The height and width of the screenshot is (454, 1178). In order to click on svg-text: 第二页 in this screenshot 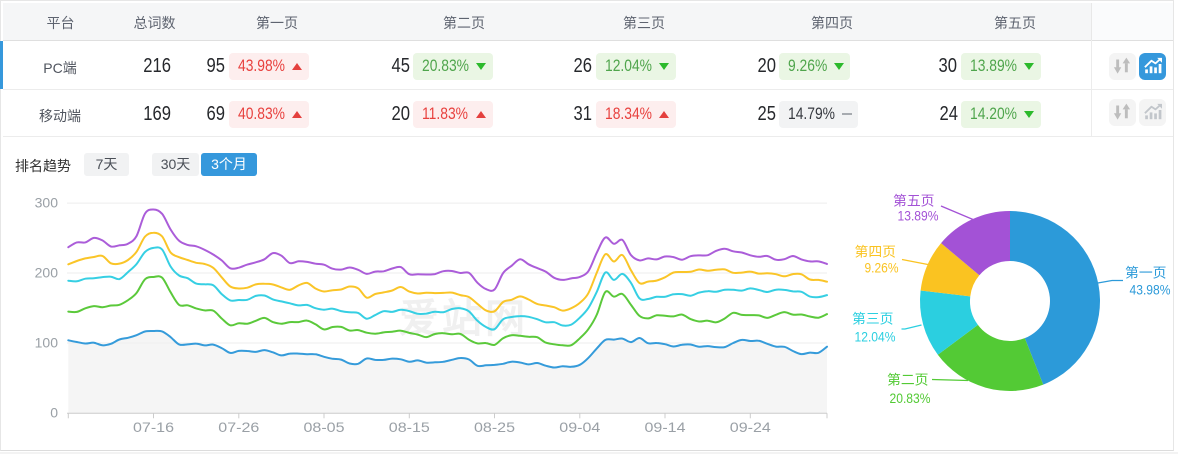, I will do `click(908, 380)`.